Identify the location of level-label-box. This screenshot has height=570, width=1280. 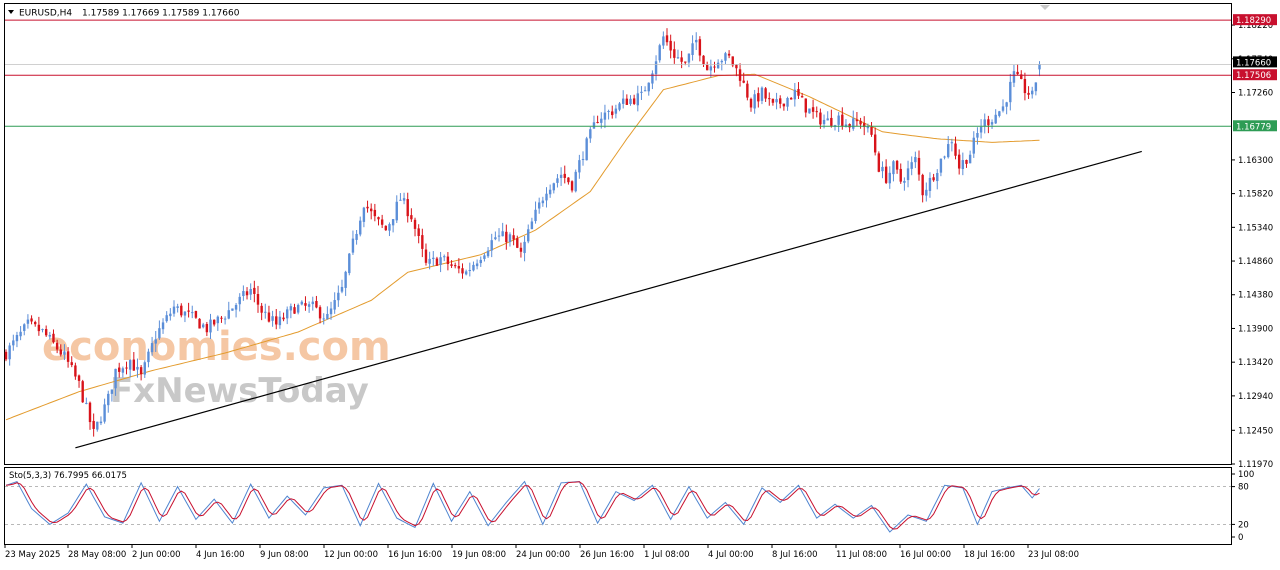
(1255, 20).